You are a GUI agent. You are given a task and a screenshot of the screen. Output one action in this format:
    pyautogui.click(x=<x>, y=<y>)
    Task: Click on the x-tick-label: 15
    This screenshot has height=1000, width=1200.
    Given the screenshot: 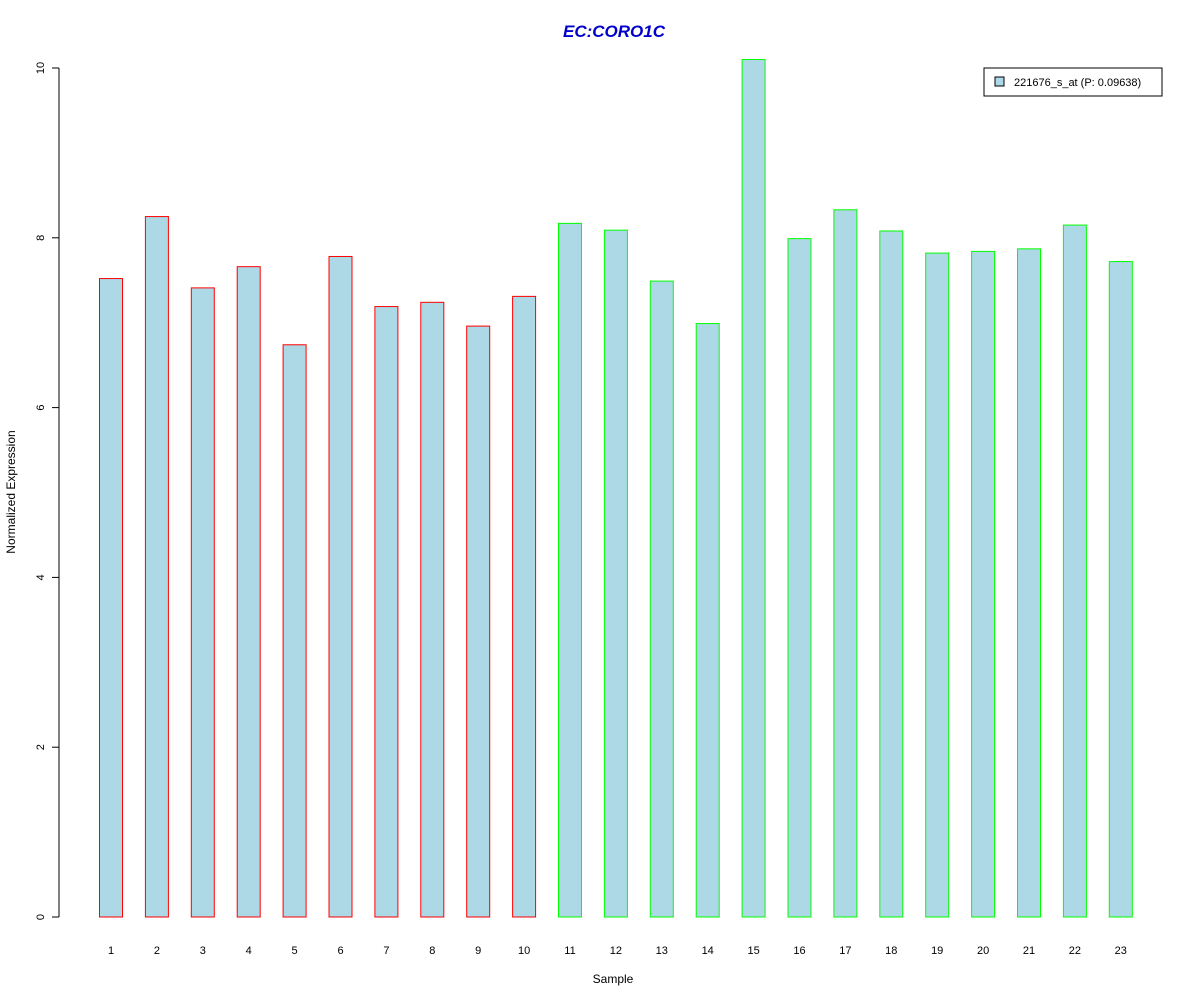 What is the action you would take?
    pyautogui.click(x=753, y=951)
    